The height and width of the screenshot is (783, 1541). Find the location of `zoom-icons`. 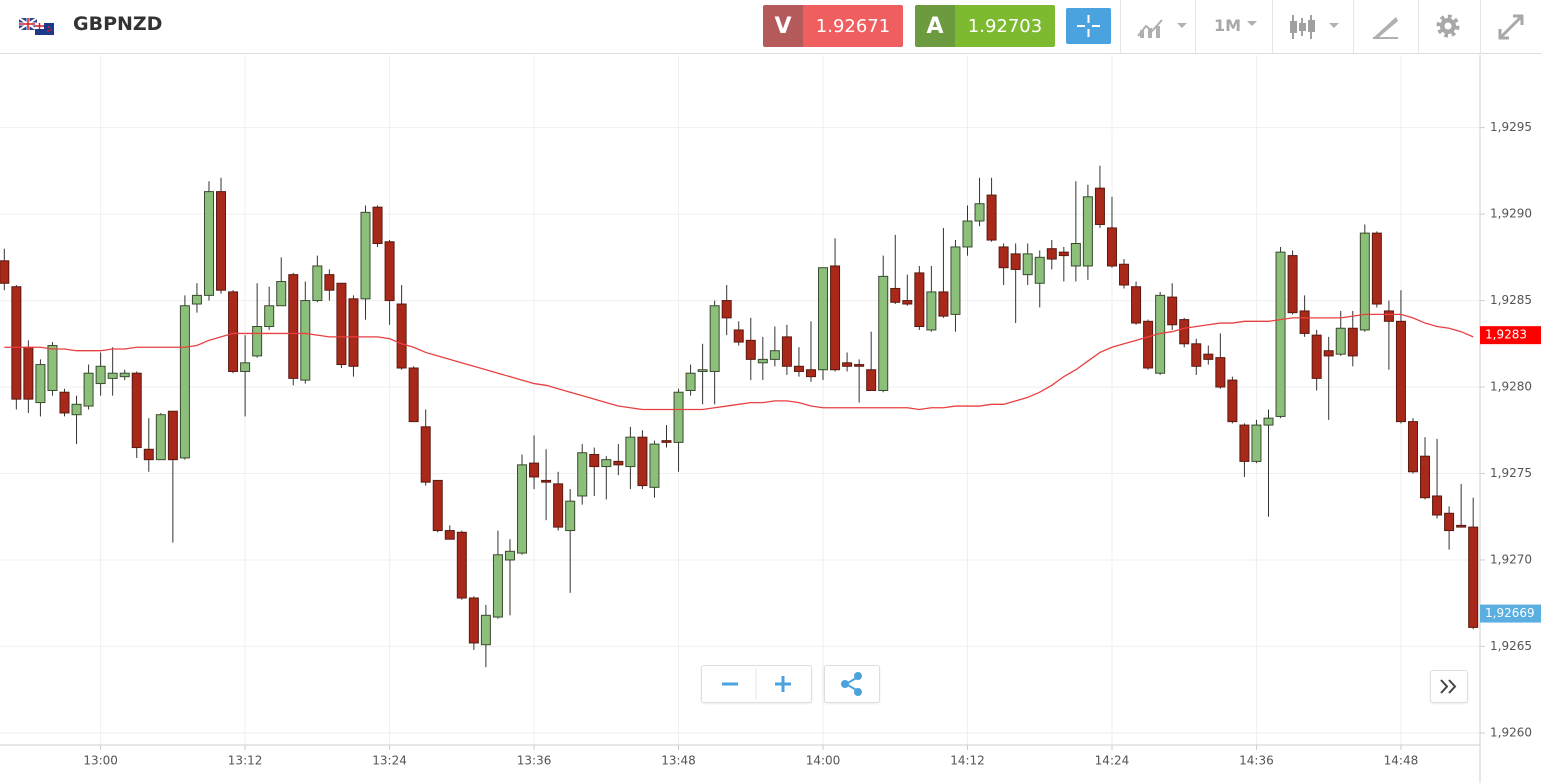

zoom-icons is located at coordinates (756, 684).